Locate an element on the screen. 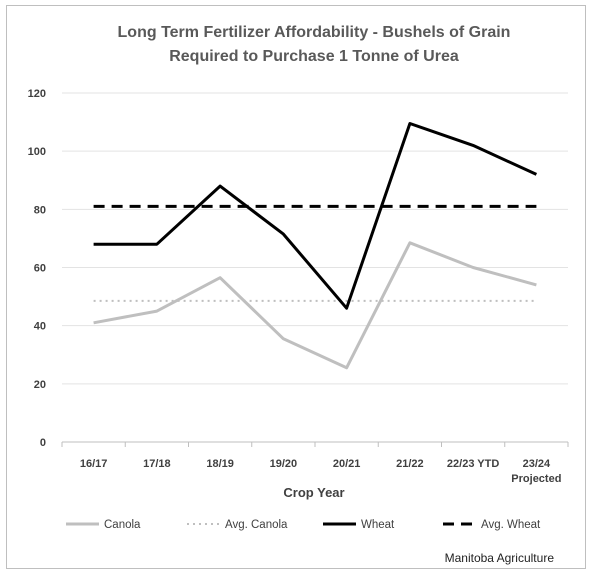  legend: Canola Avg. Canola Wheat Avg. Wheat is located at coordinates (303, 525).